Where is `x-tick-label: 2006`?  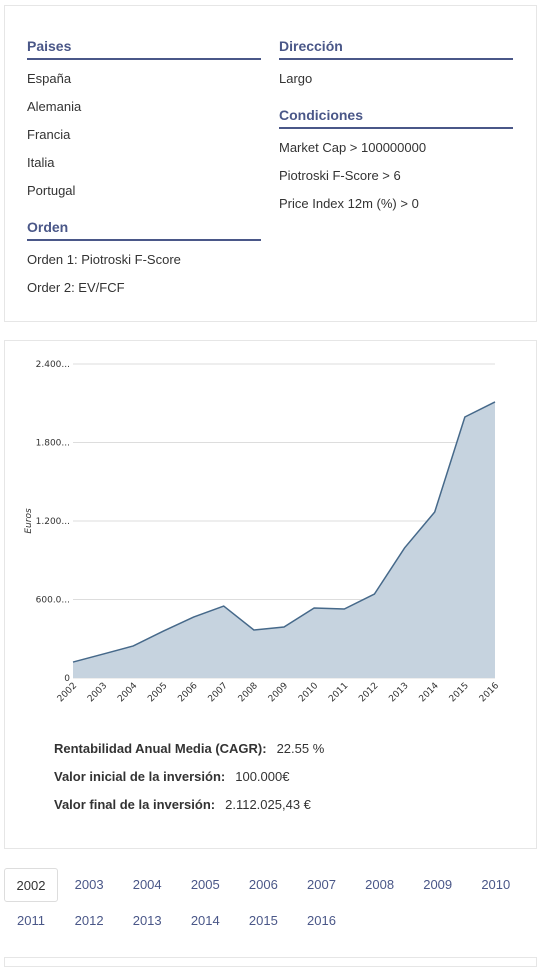
x-tick-label: 2006 is located at coordinates (187, 692).